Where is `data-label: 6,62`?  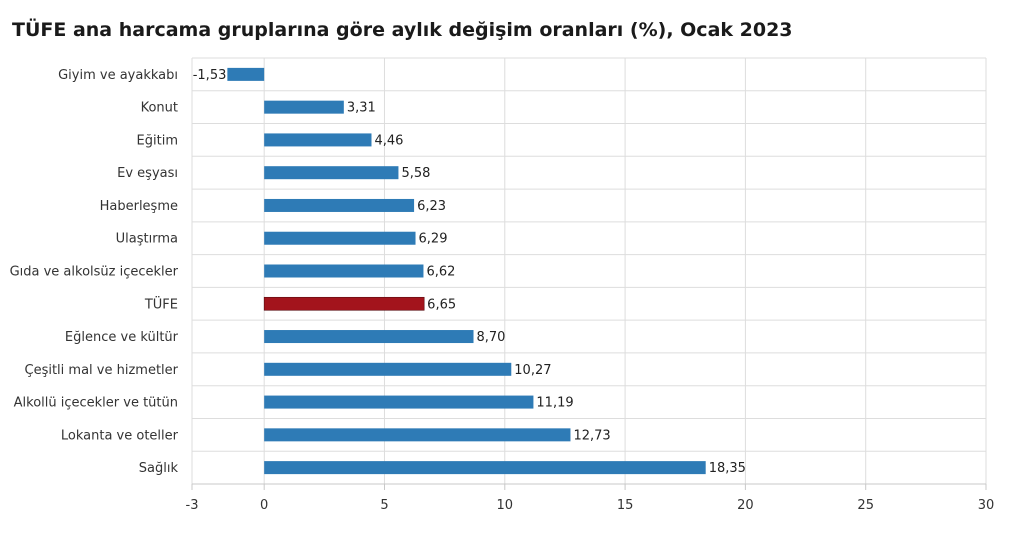 data-label: 6,62 is located at coordinates (440, 272).